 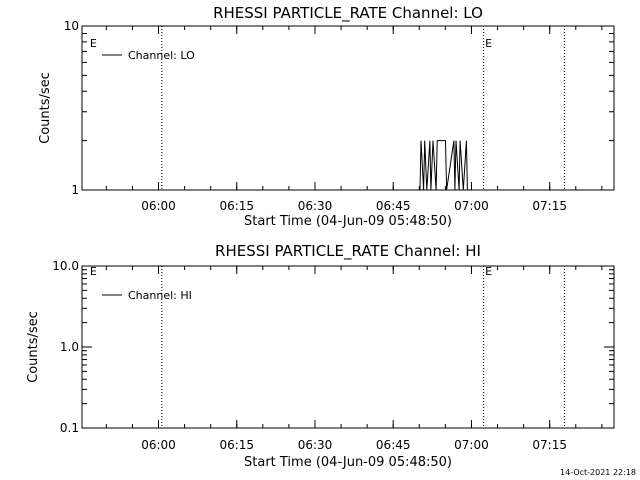 I want to click on chart-title: RHESSI PARTICLE_RATE Channel: LO, so click(x=348, y=13).